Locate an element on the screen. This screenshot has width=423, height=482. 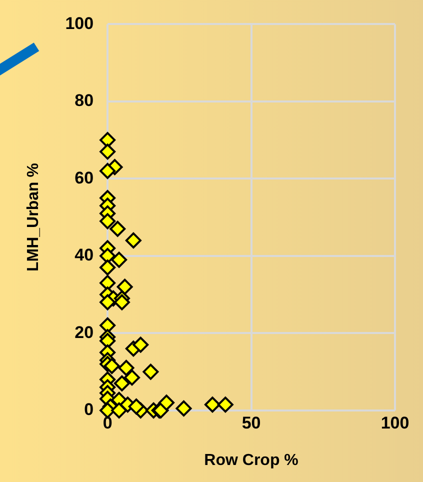
y-tick-label: 40 is located at coordinates (84, 255).